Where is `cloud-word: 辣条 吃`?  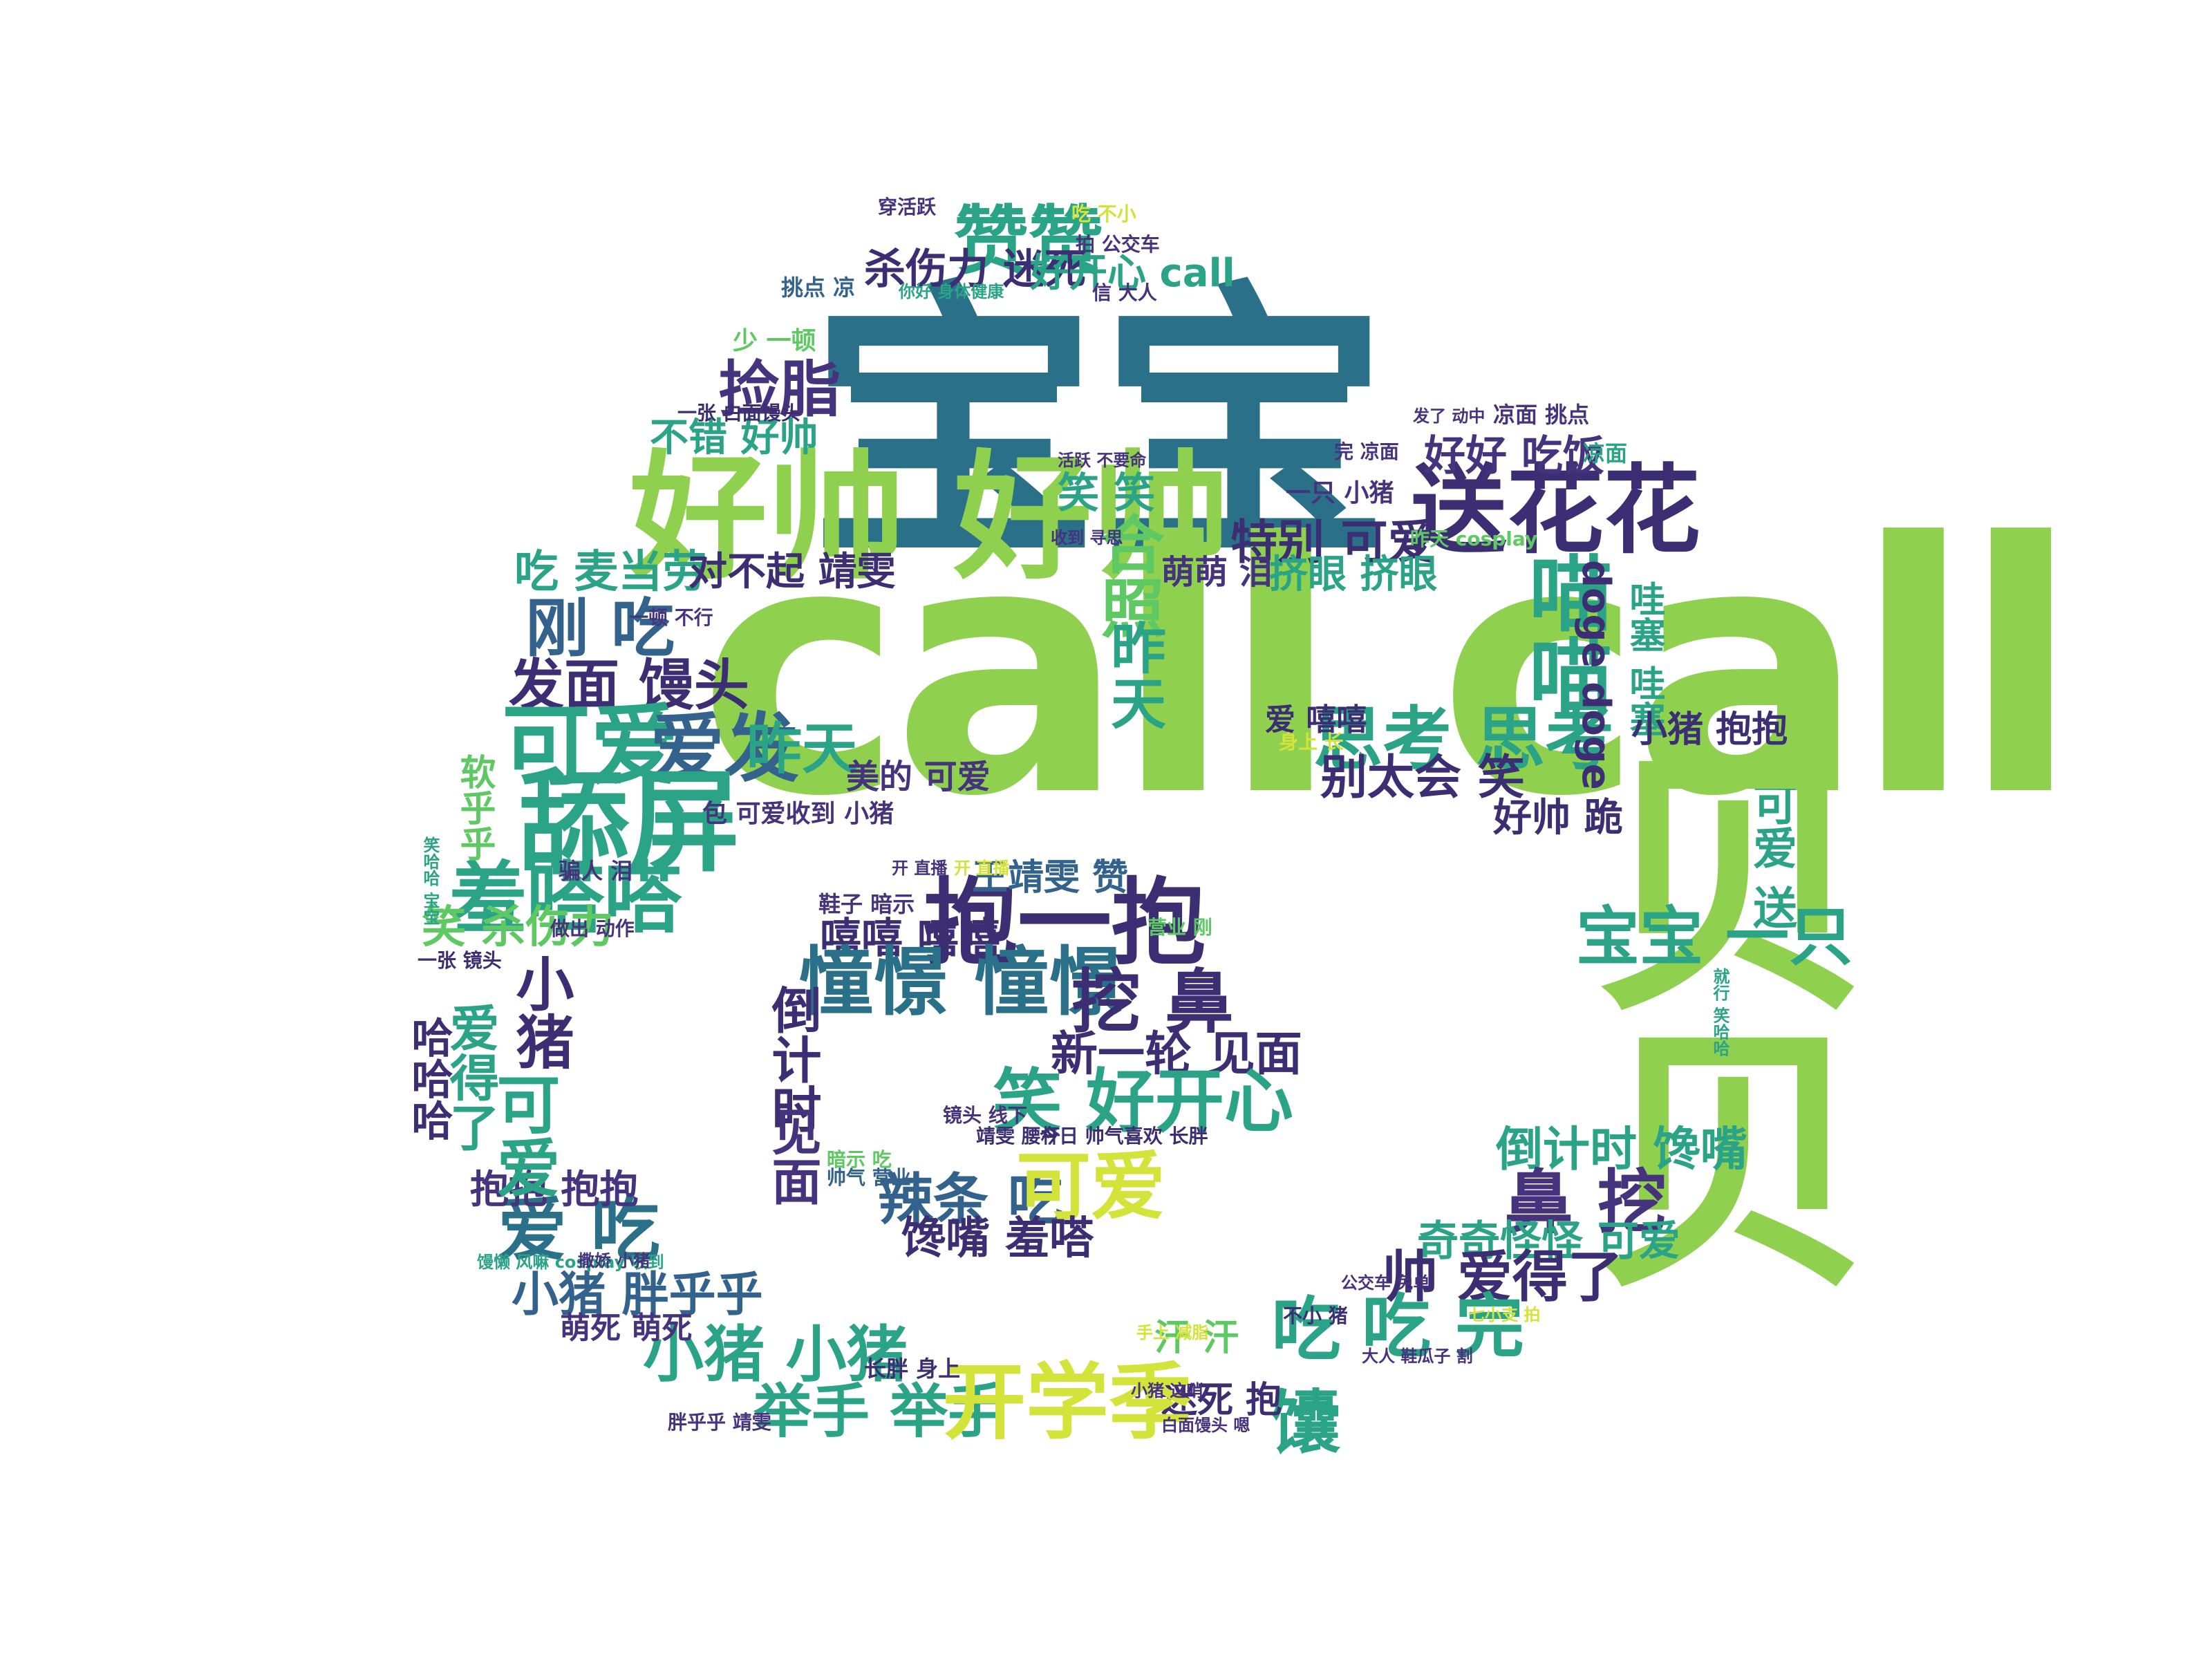
cloud-word: 辣条 吃 is located at coordinates (971, 1200).